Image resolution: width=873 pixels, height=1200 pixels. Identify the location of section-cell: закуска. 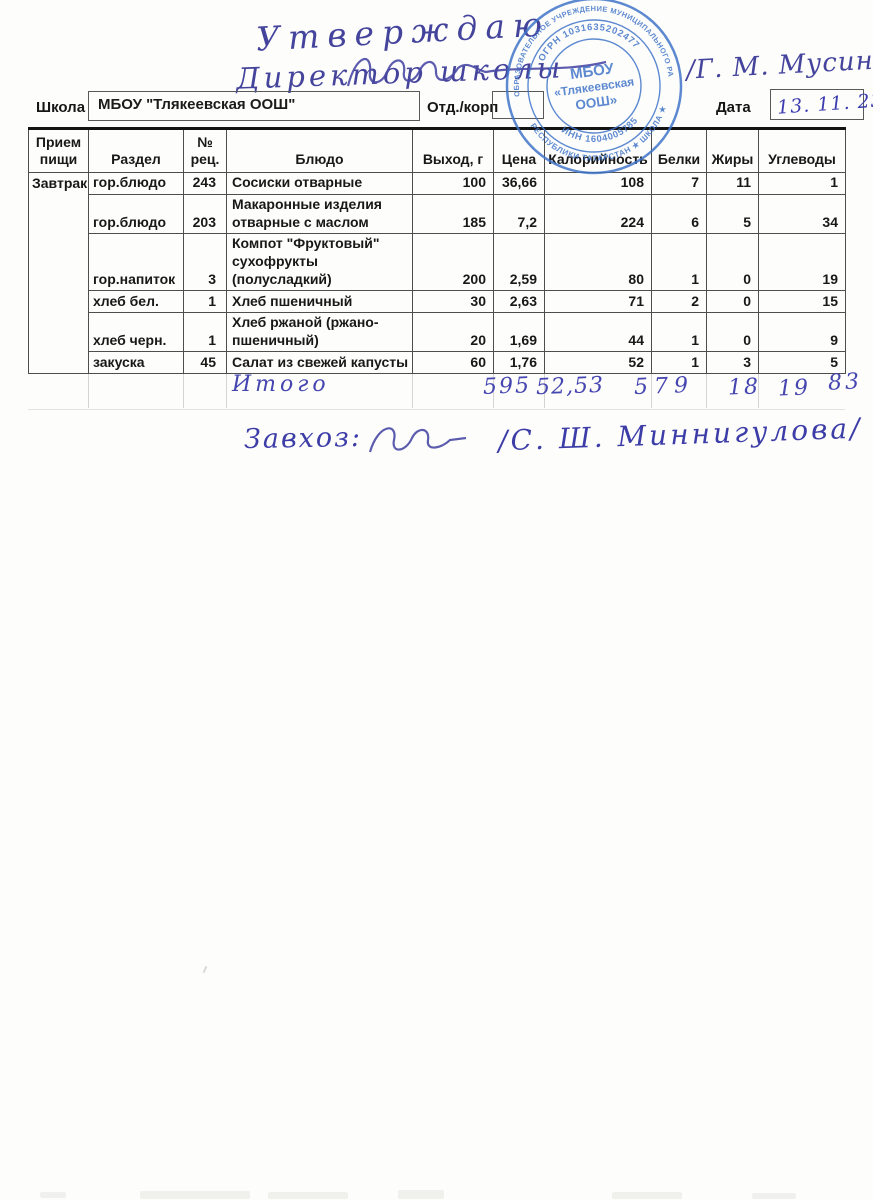
(136, 363).